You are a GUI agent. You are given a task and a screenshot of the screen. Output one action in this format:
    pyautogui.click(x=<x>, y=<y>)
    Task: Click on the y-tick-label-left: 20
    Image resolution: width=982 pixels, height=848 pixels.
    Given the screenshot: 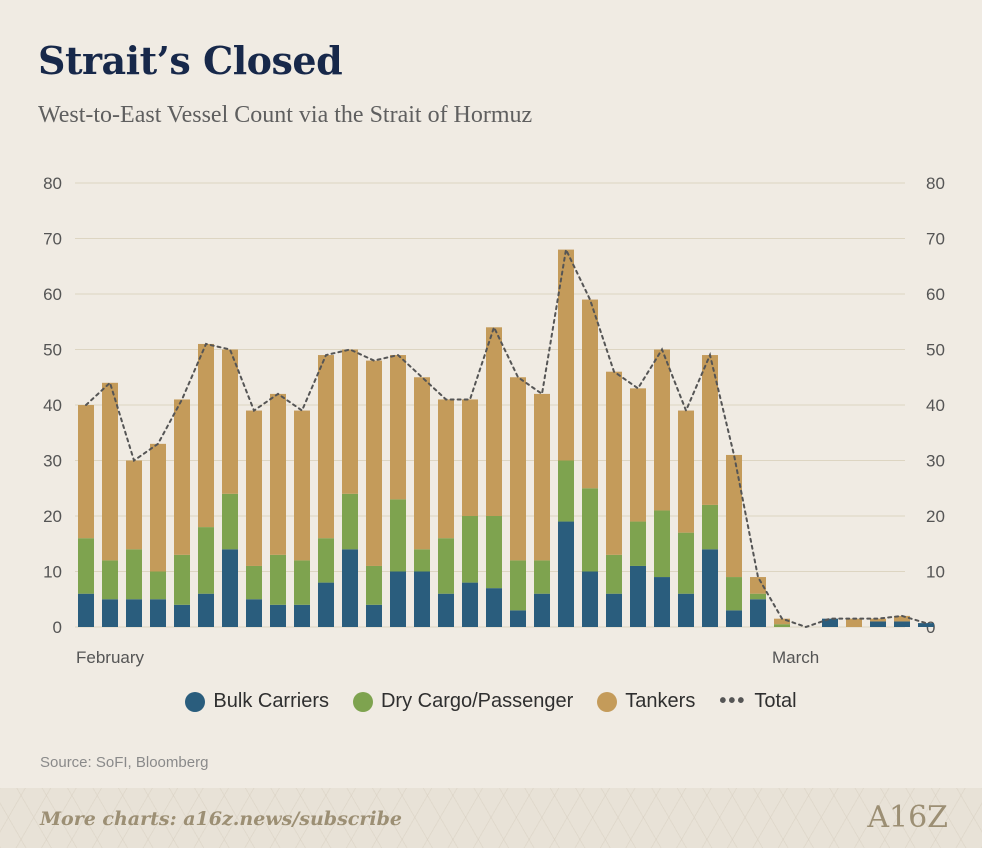 What is the action you would take?
    pyautogui.click(x=52, y=516)
    